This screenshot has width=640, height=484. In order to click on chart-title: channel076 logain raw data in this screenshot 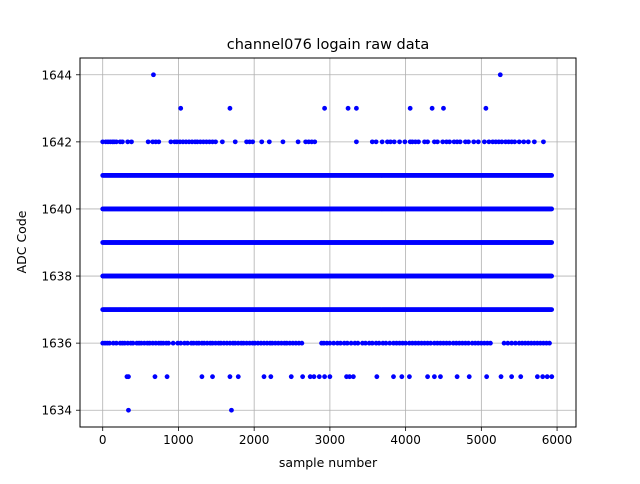, I will do `click(328, 45)`.